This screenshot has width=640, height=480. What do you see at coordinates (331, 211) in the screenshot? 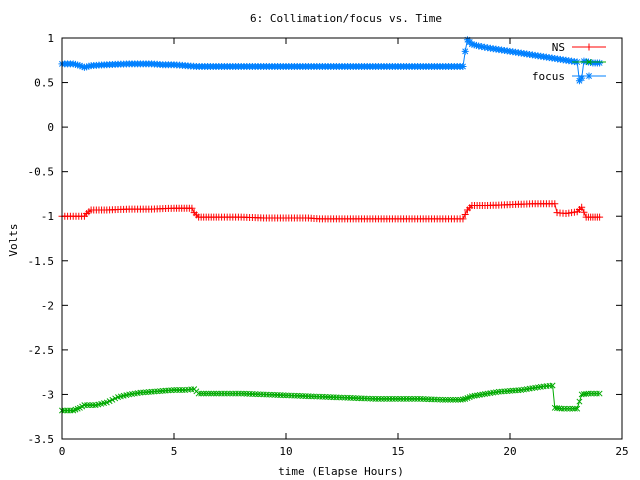
I see `series-NS` at bounding box center [331, 211].